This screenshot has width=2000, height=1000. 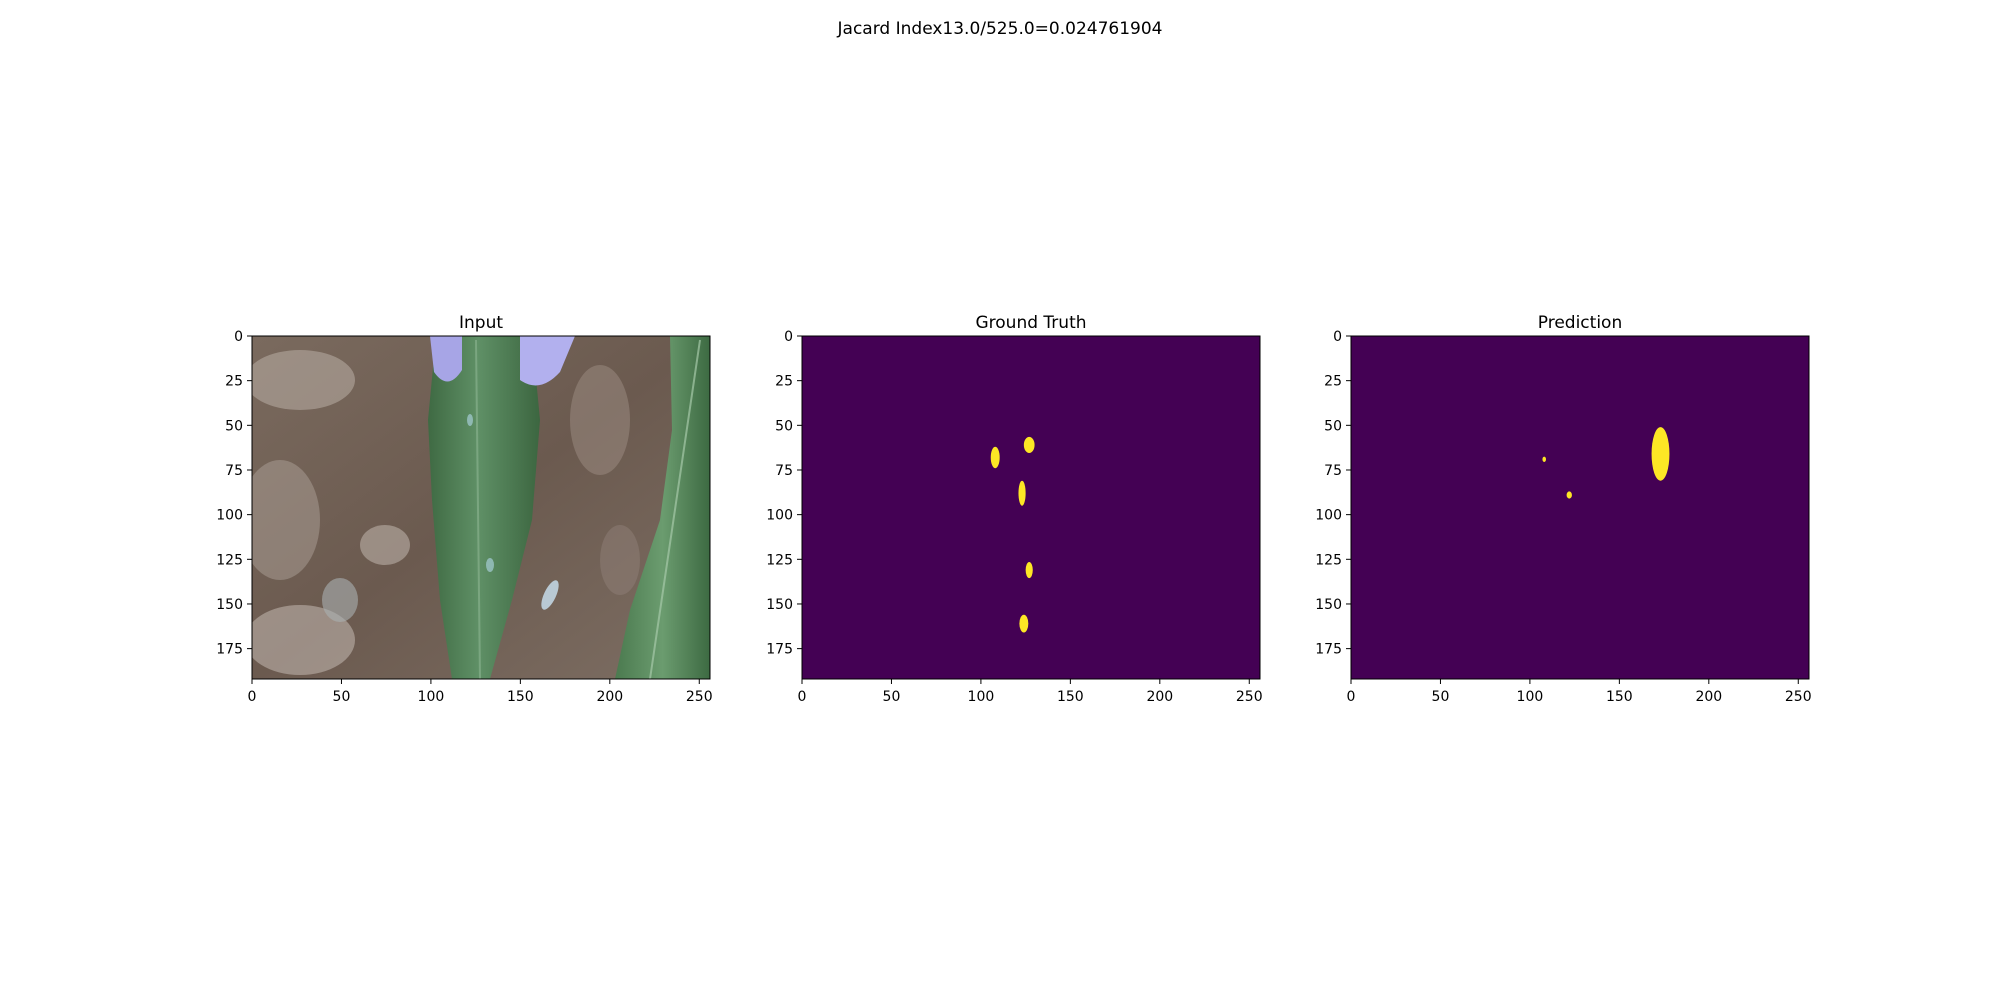 I want to click on ground-truth-ytick-label: 0, so click(x=788, y=337).